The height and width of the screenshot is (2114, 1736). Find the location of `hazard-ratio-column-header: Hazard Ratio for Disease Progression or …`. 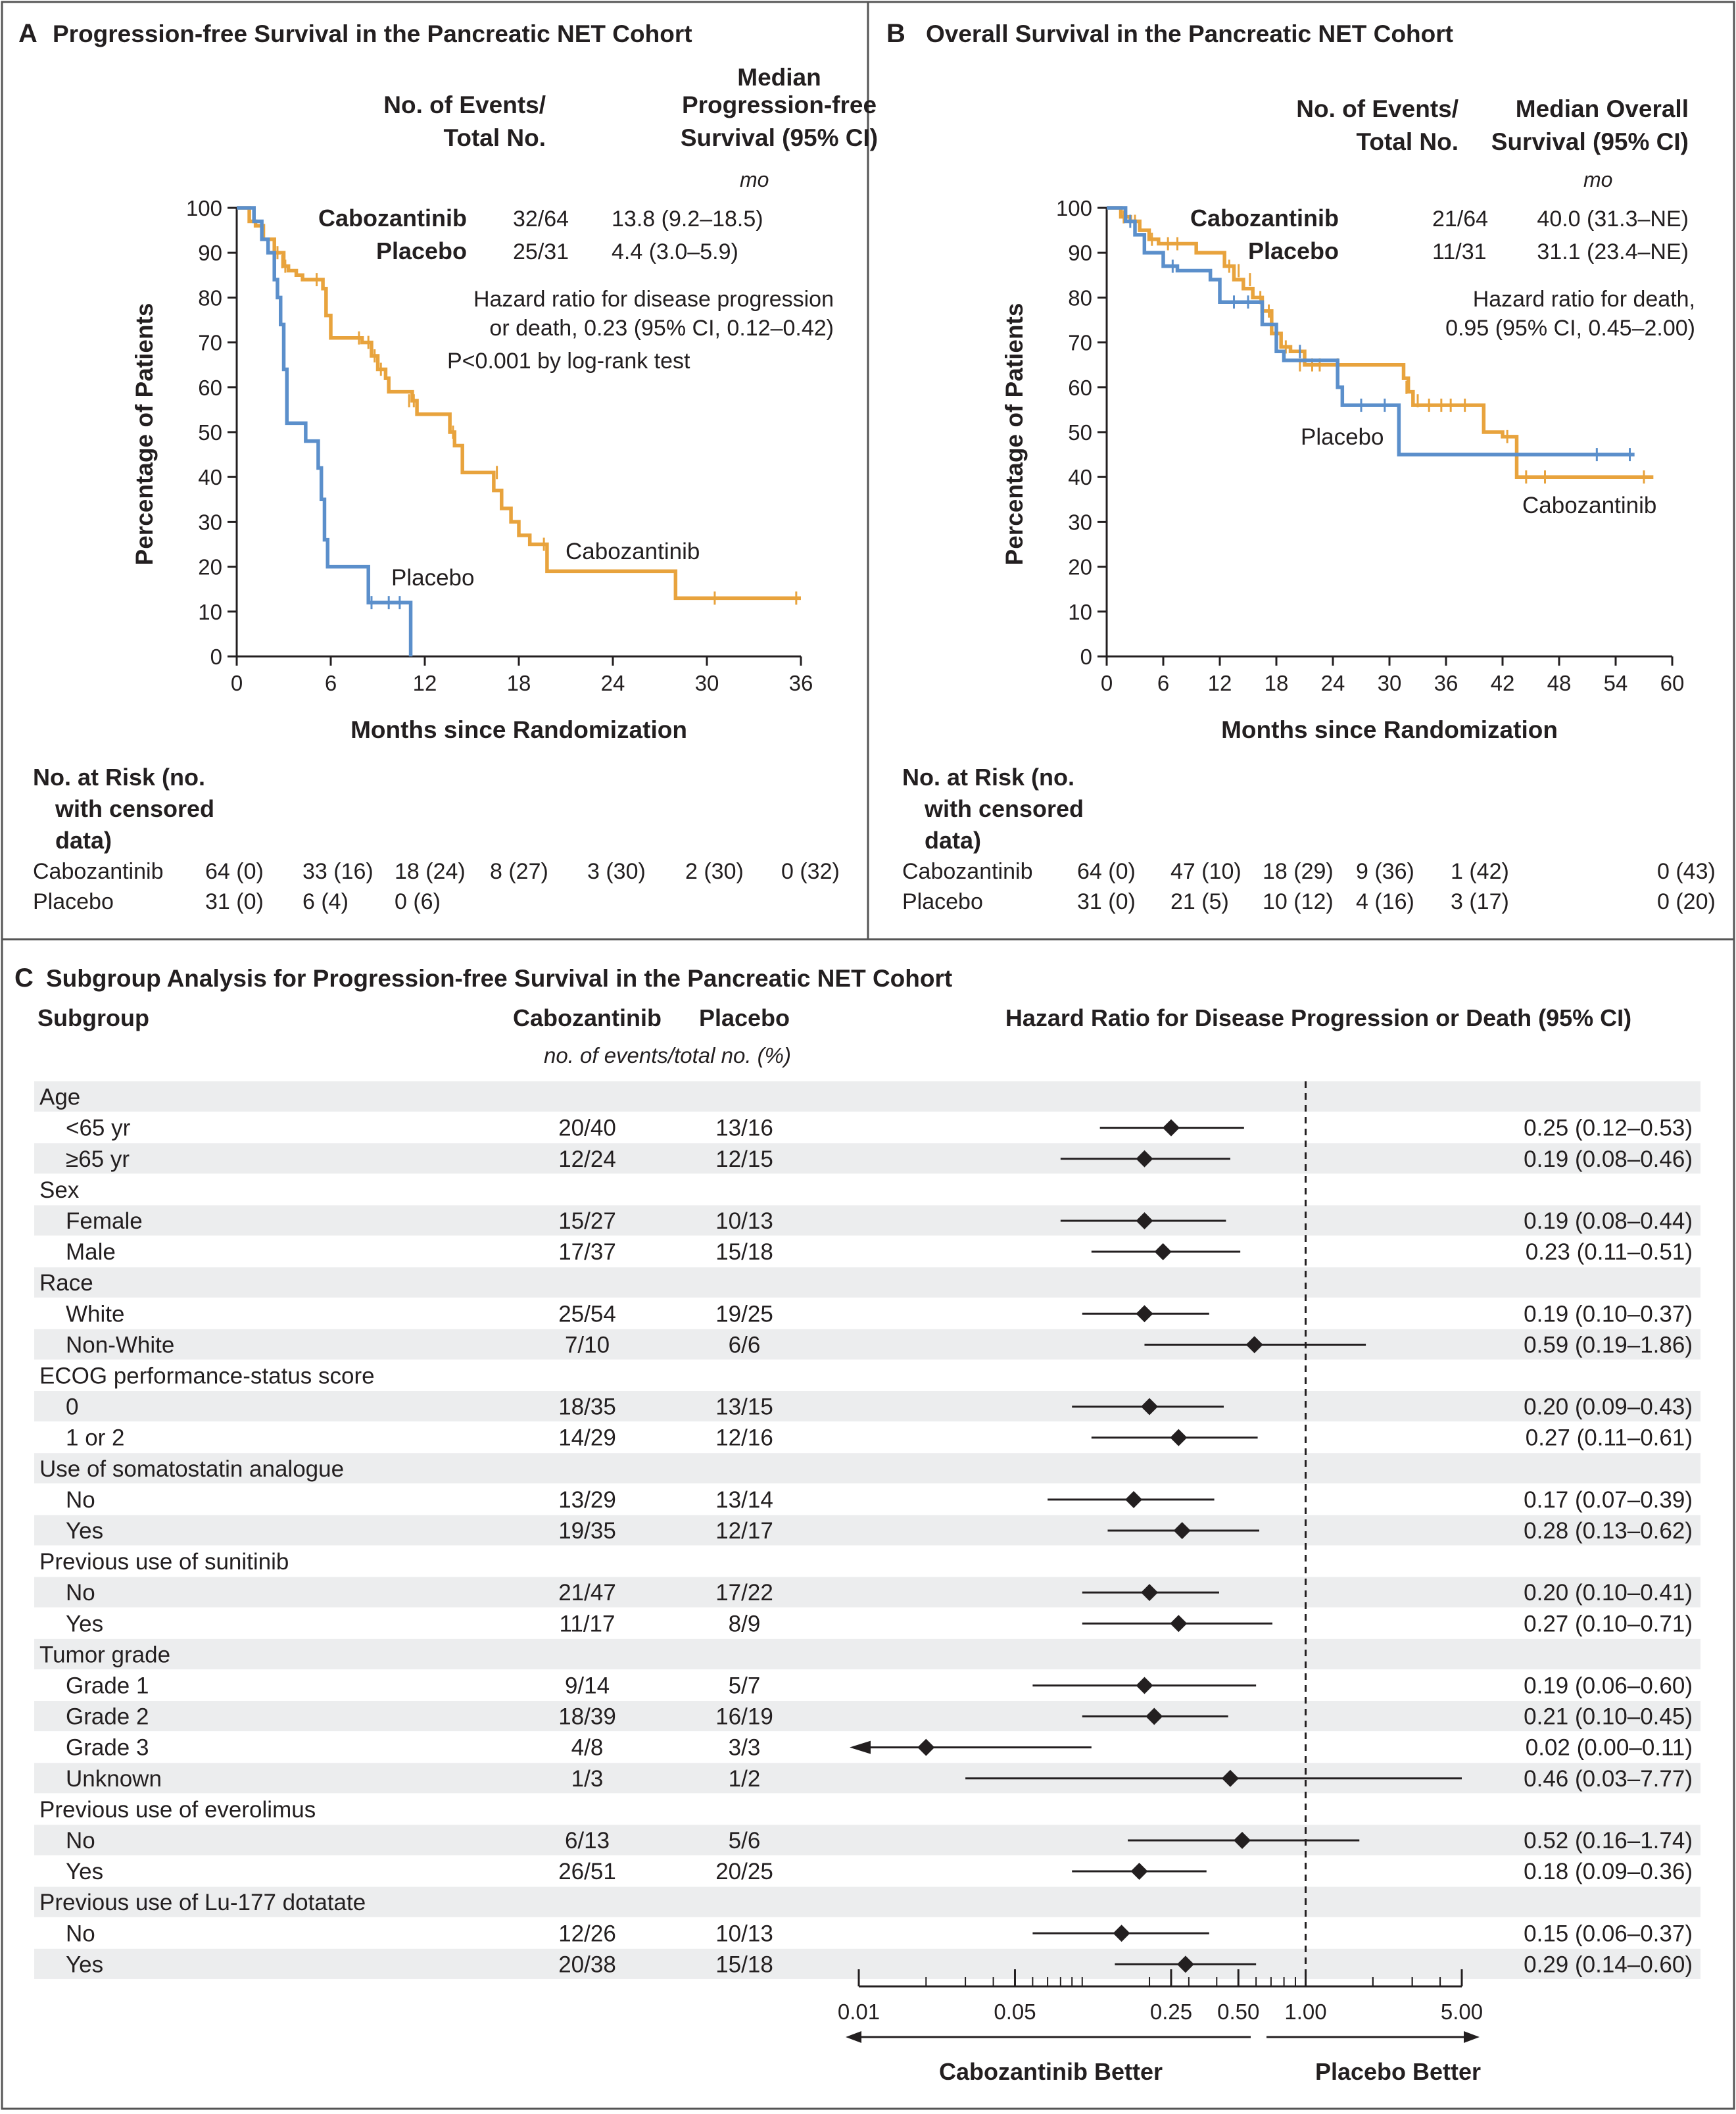

hazard-ratio-column-header: Hazard Ratio for Disease Progression or … is located at coordinates (1318, 1017).